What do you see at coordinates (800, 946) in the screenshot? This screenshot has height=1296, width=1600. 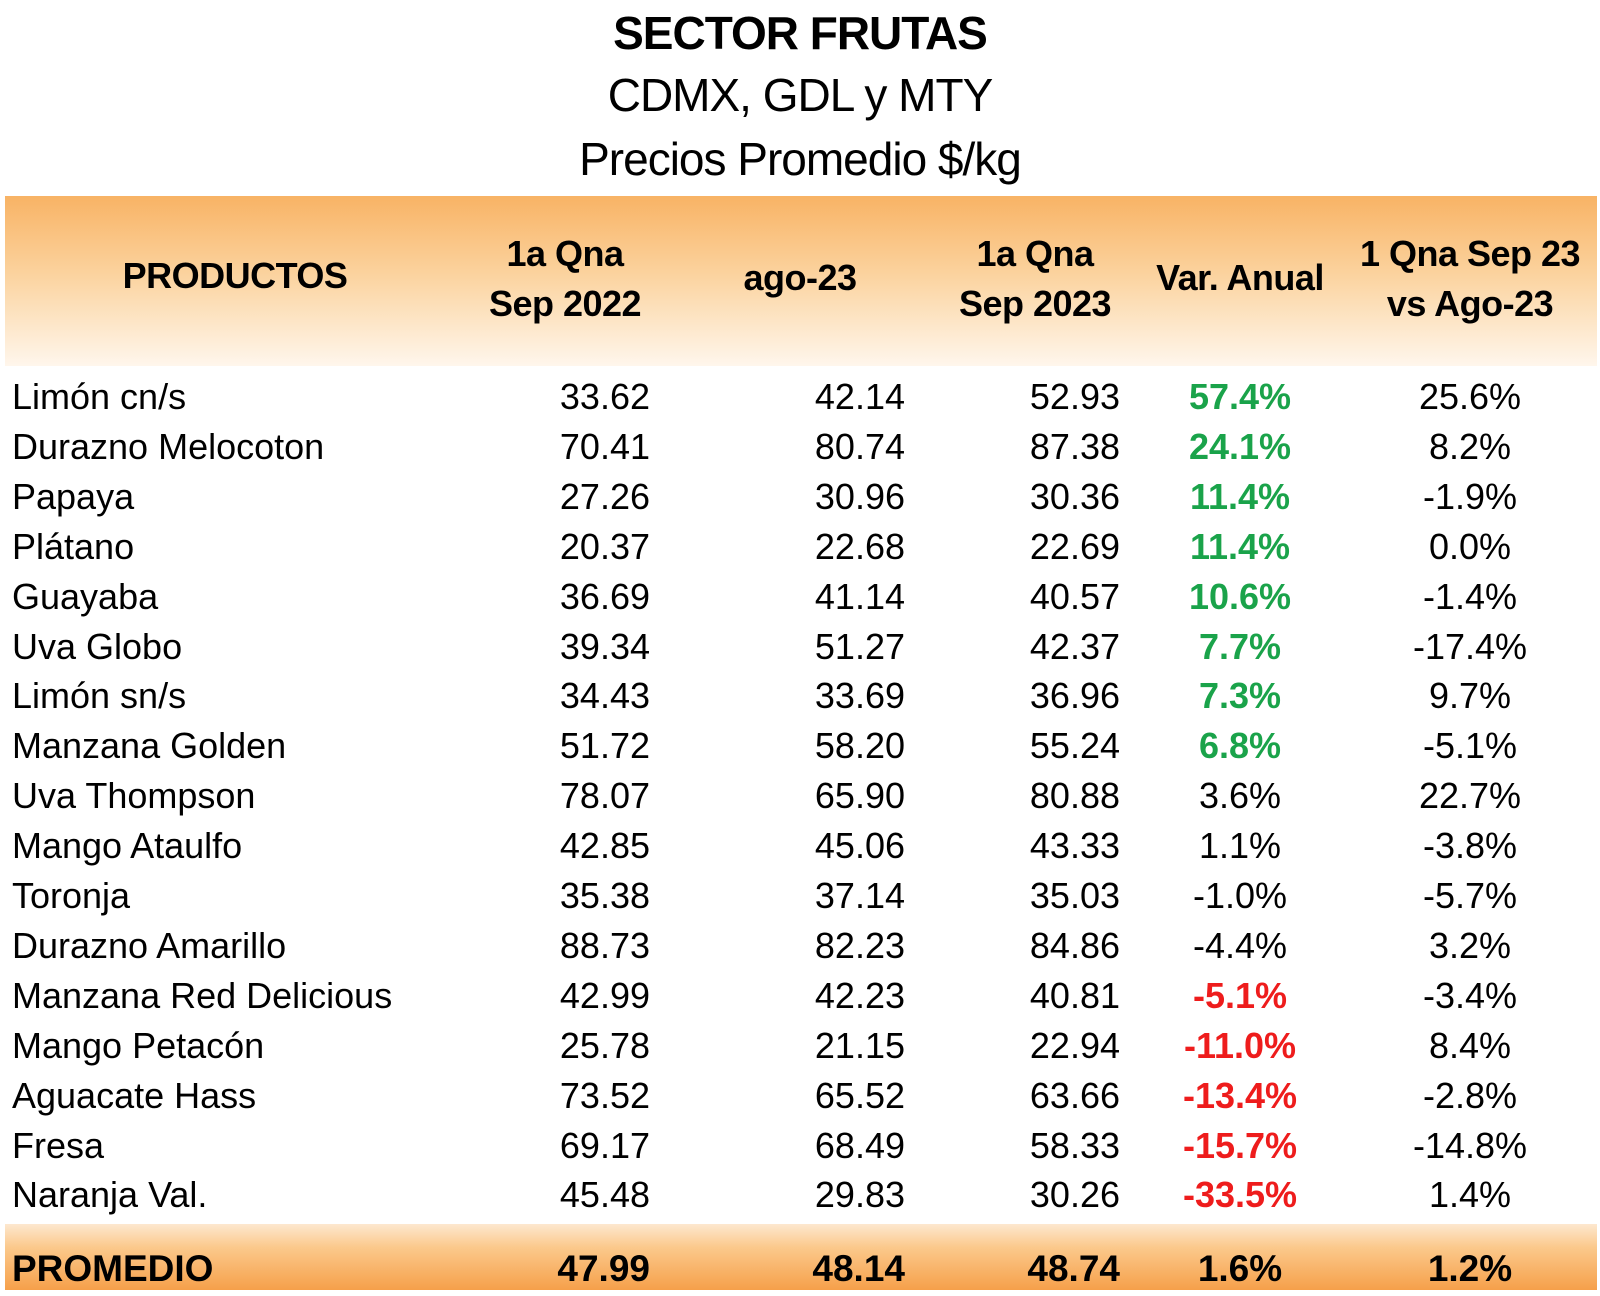 I see `table-row: Durazno Amarillo 88.73 82.23 84.86 -4.4% 3.2%` at bounding box center [800, 946].